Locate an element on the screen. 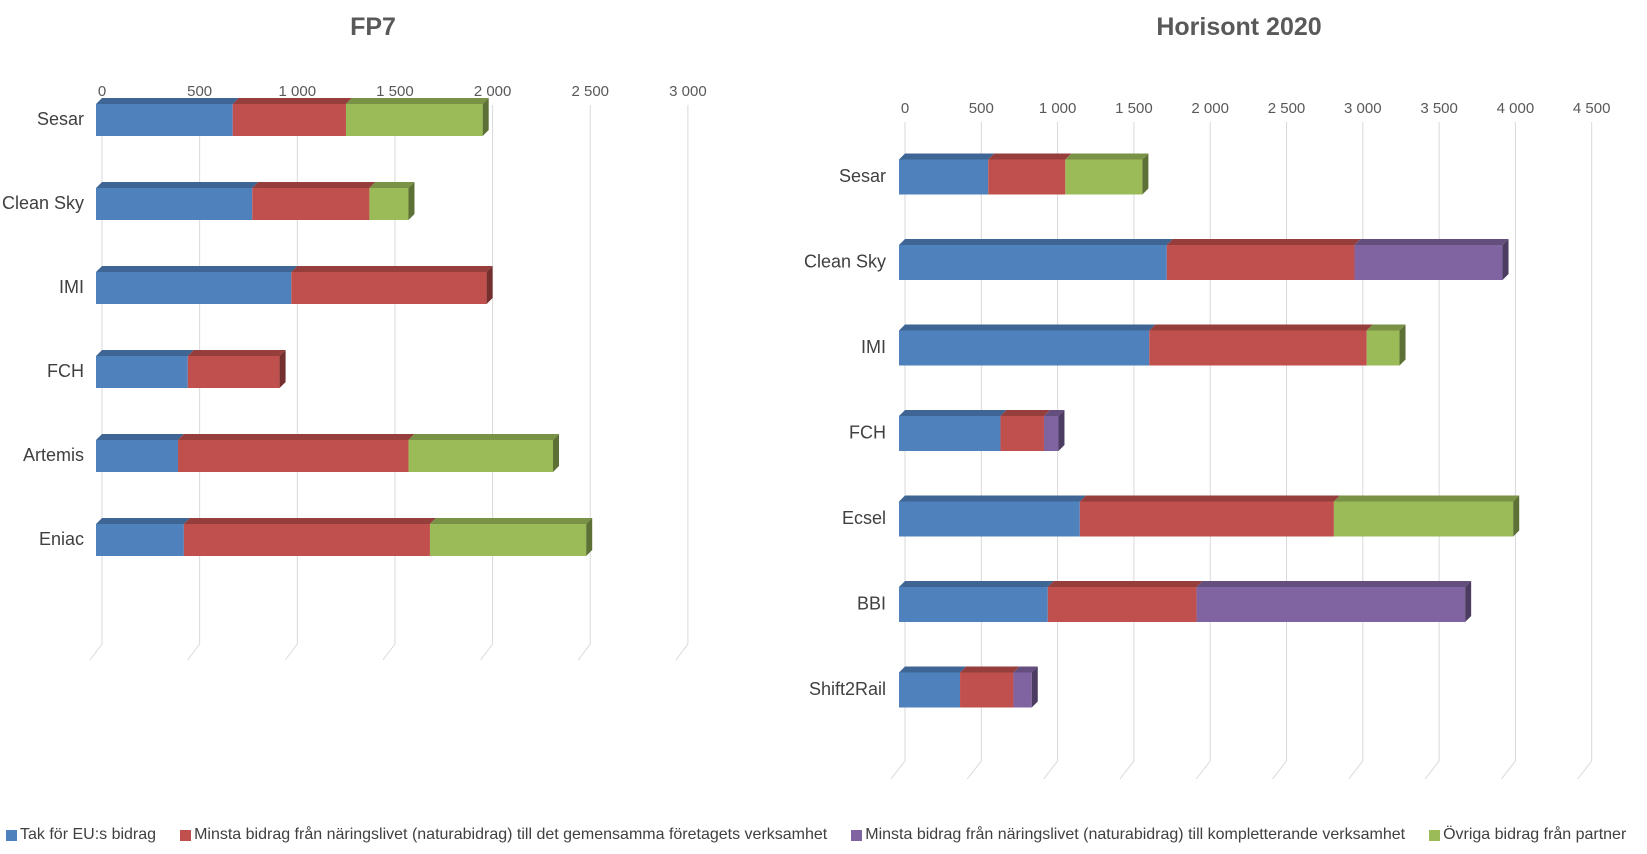 The image size is (1647, 854). chart-title: FP7 is located at coordinates (373, 27).